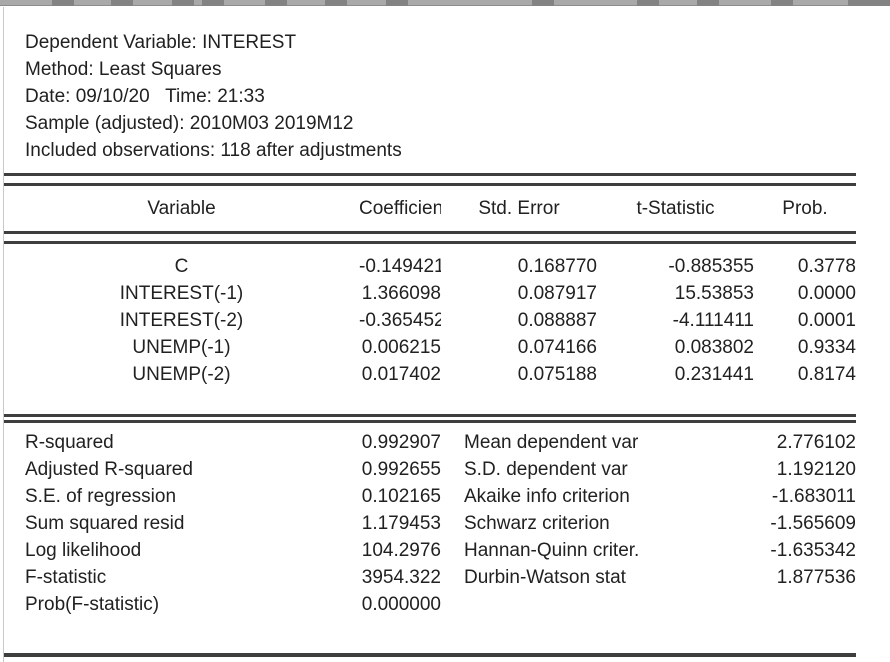  Describe the element at coordinates (675, 208) in the screenshot. I see `col-header-t-statistic: t-Statistic` at that location.